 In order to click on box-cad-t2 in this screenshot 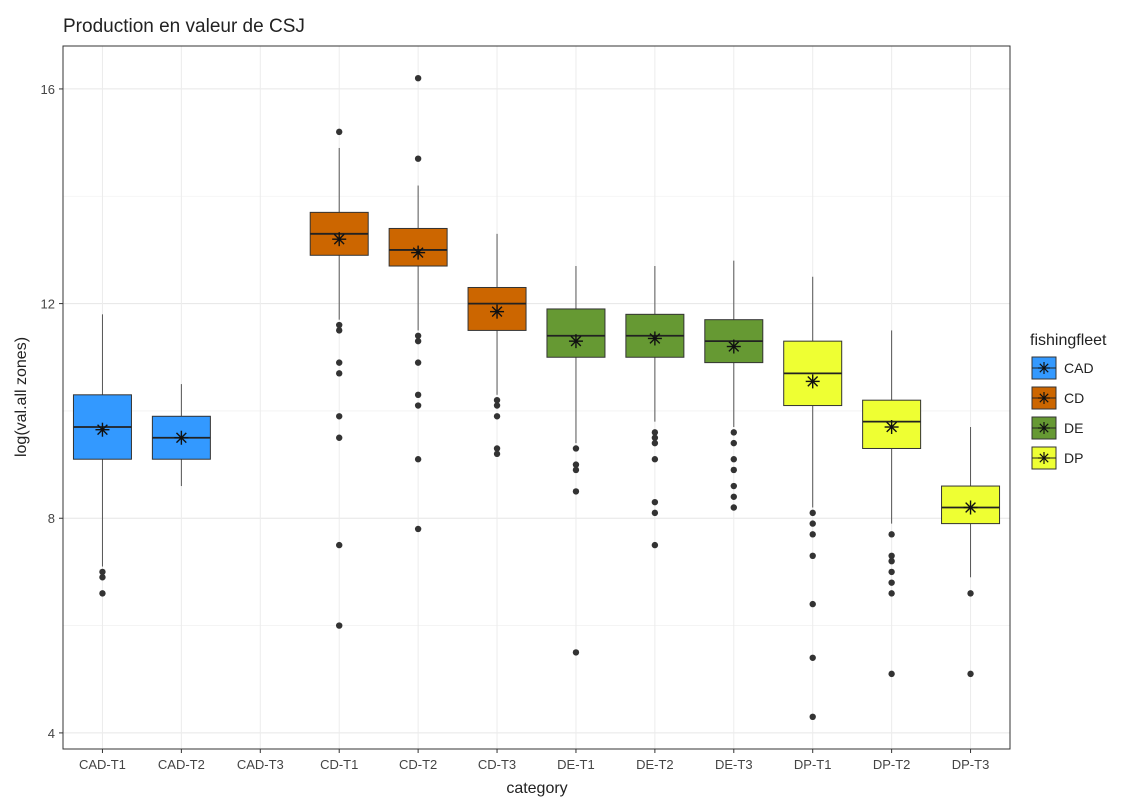, I will do `click(181, 435)`.